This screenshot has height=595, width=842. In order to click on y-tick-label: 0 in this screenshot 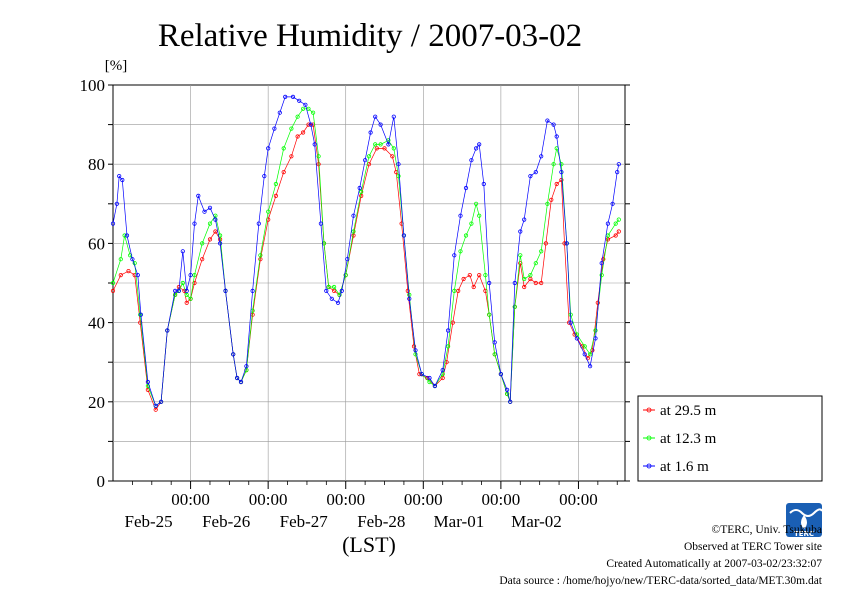, I will do `click(101, 481)`.